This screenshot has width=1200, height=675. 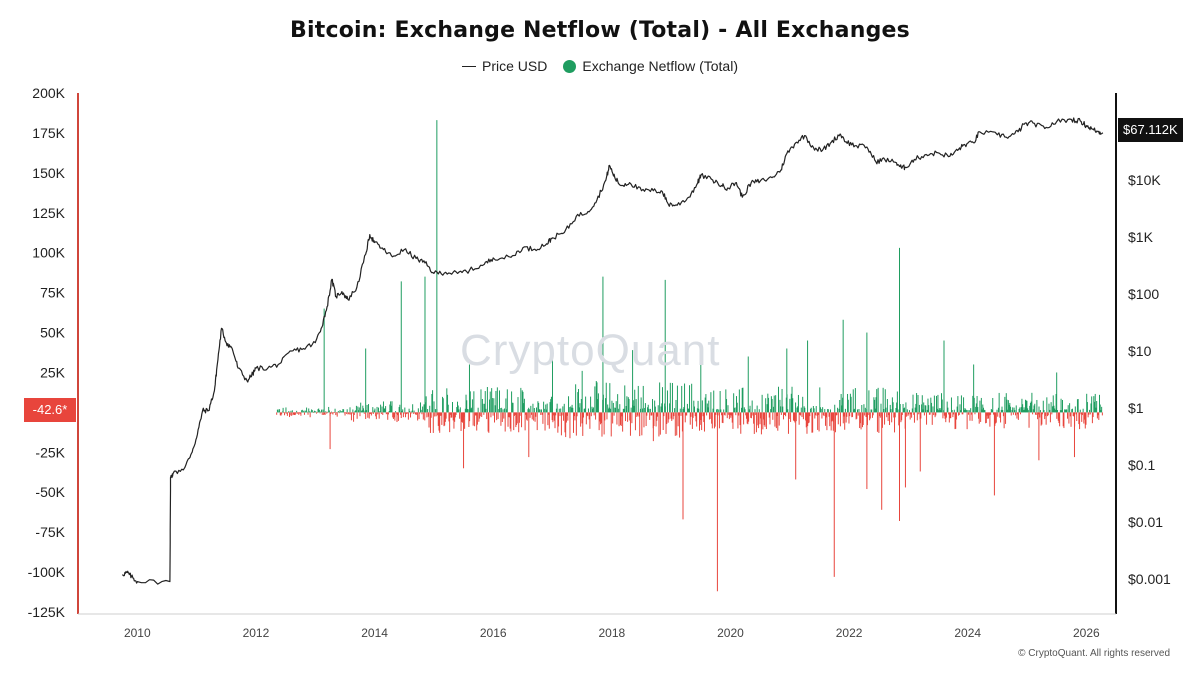 What do you see at coordinates (1141, 237) in the screenshot?
I see `right-tick-label: $1K` at bounding box center [1141, 237].